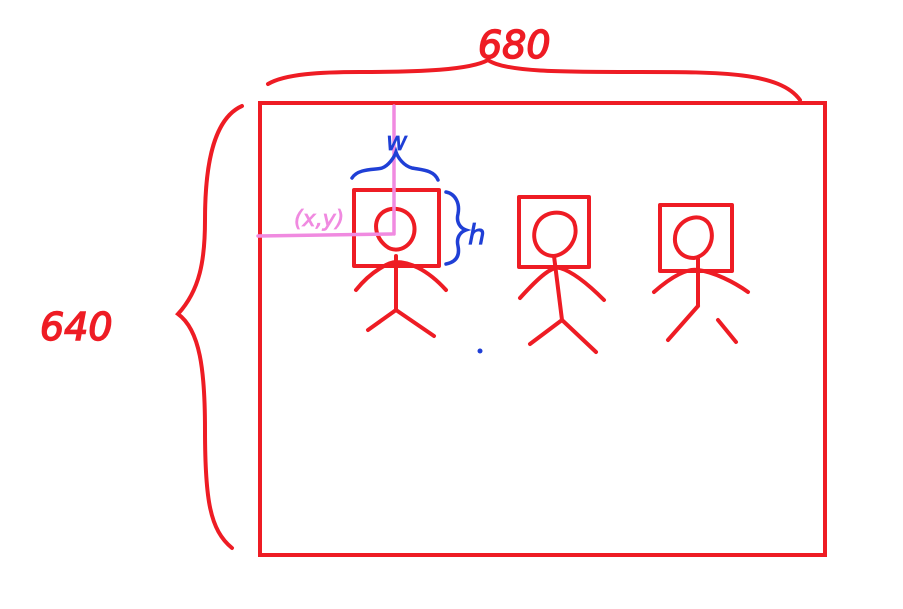 The image size is (903, 609). I want to click on height-label: 640, so click(76, 327).